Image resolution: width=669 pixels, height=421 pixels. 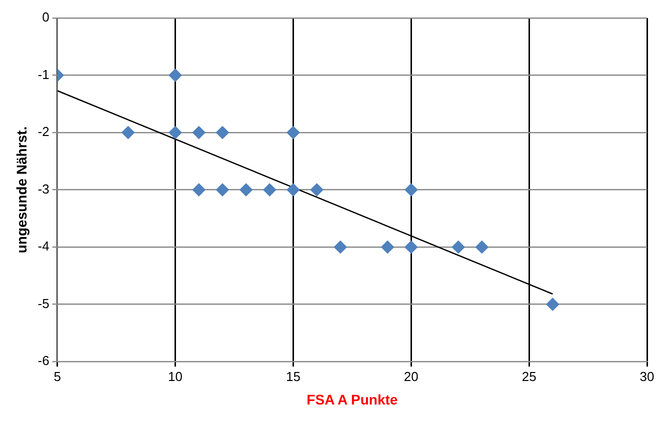 What do you see at coordinates (44, 303) in the screenshot?
I see `y-tick-label: -5` at bounding box center [44, 303].